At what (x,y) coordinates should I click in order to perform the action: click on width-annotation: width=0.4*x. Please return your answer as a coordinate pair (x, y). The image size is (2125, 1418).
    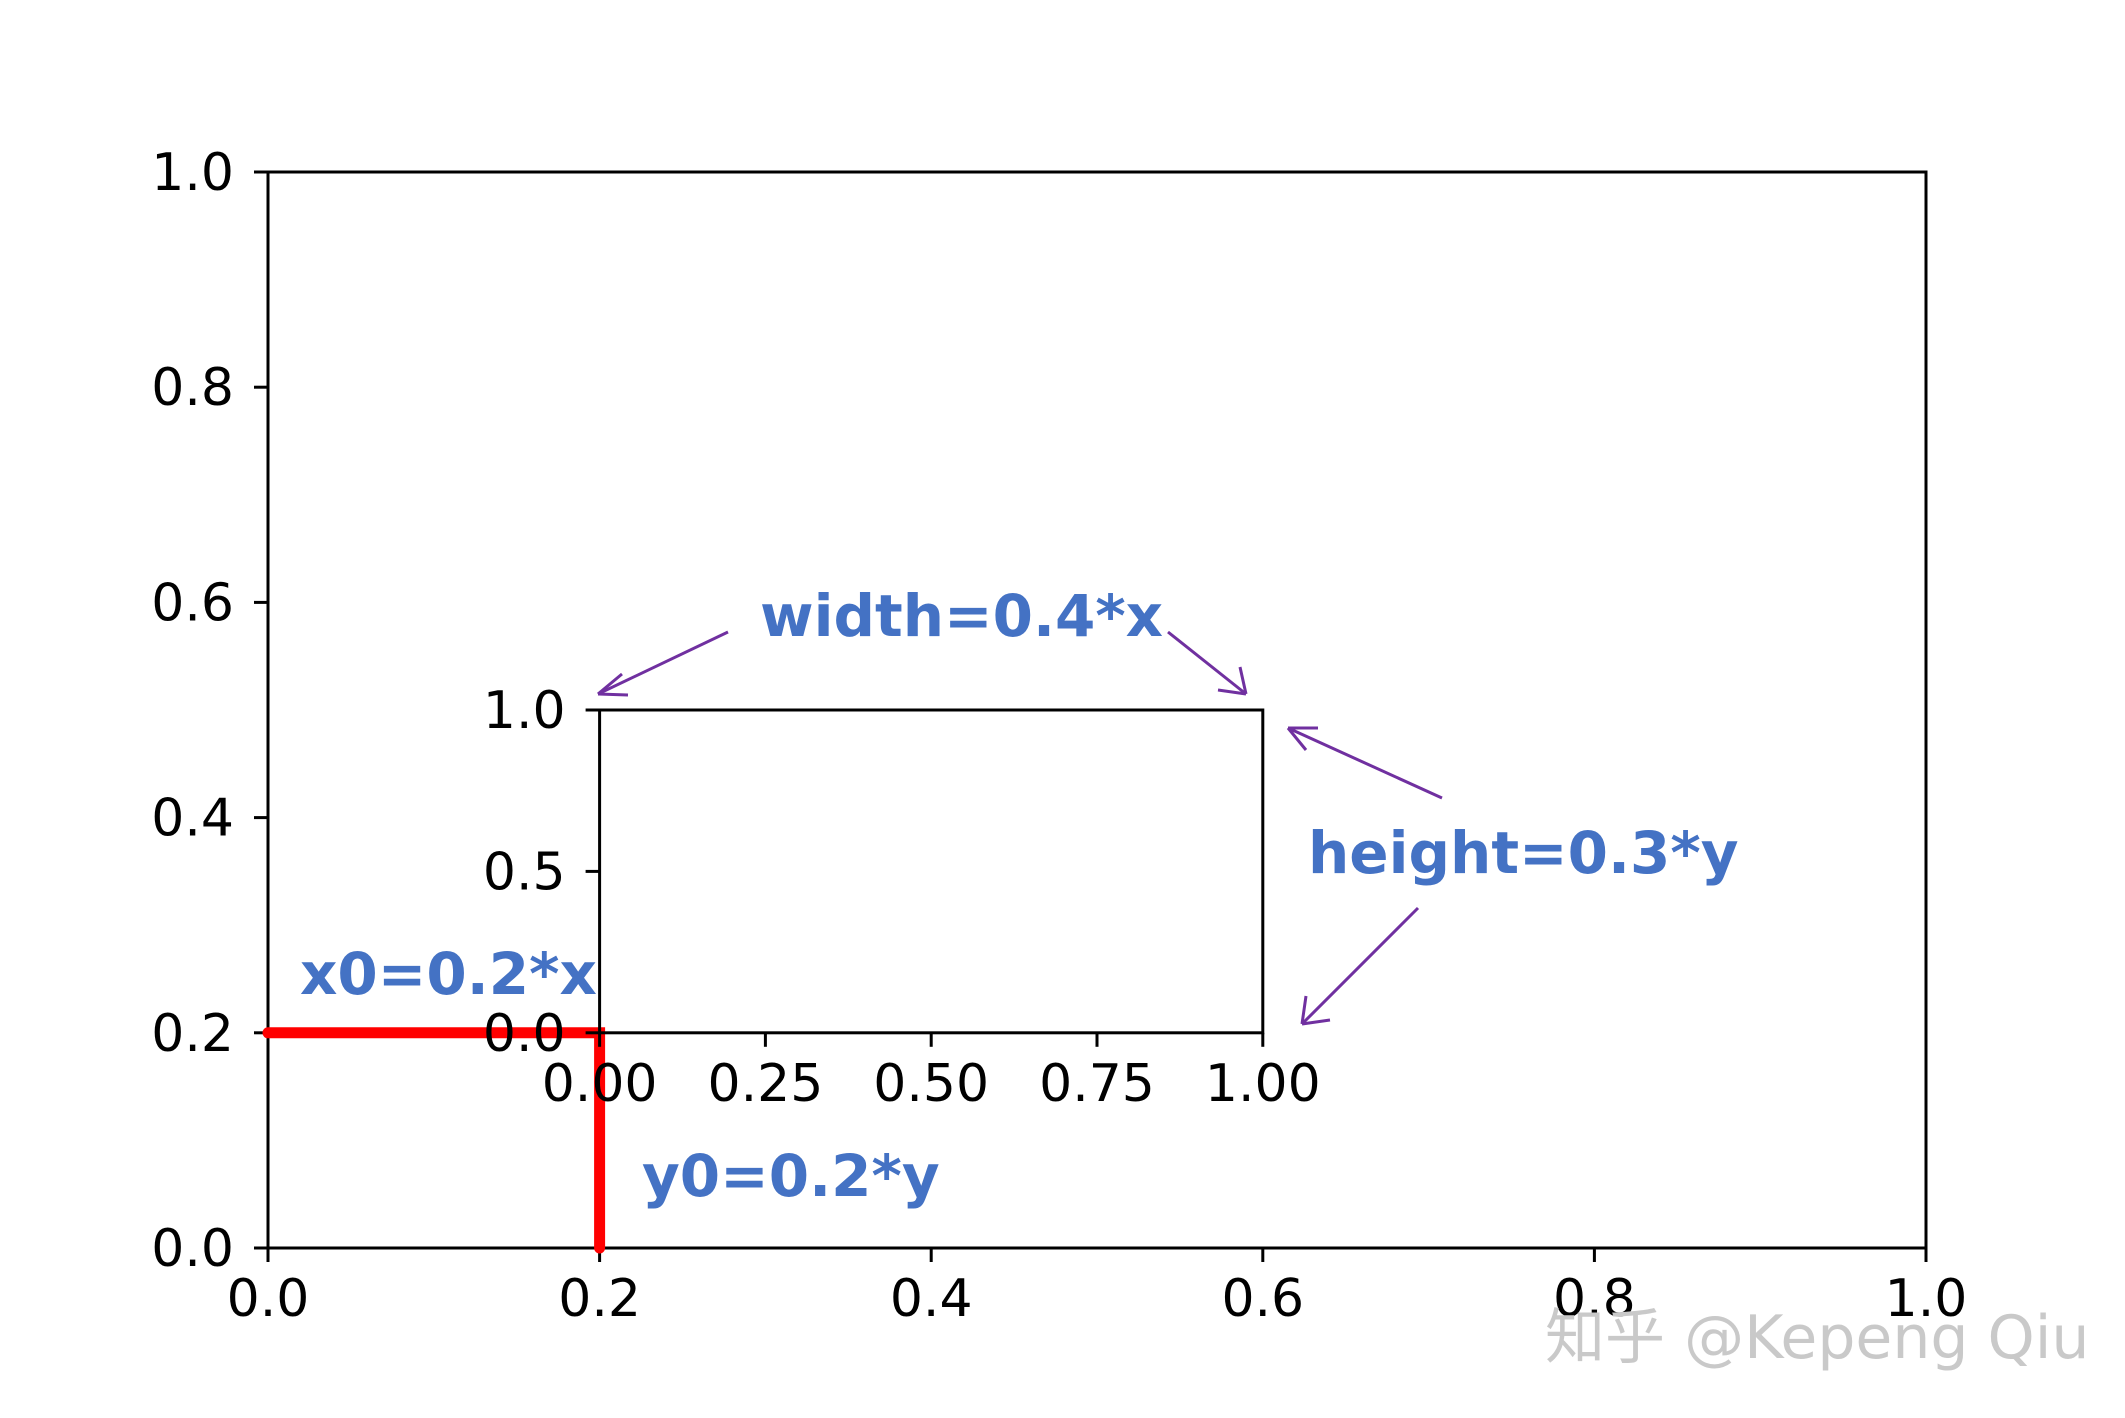
    Looking at the image, I should click on (961, 616).